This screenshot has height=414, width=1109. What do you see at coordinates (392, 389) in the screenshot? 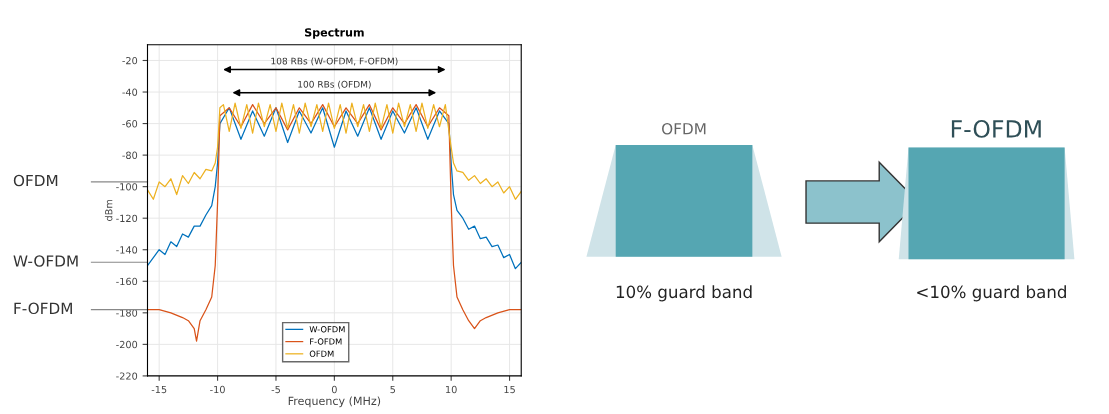
I see `x-tick-label: 5` at bounding box center [392, 389].